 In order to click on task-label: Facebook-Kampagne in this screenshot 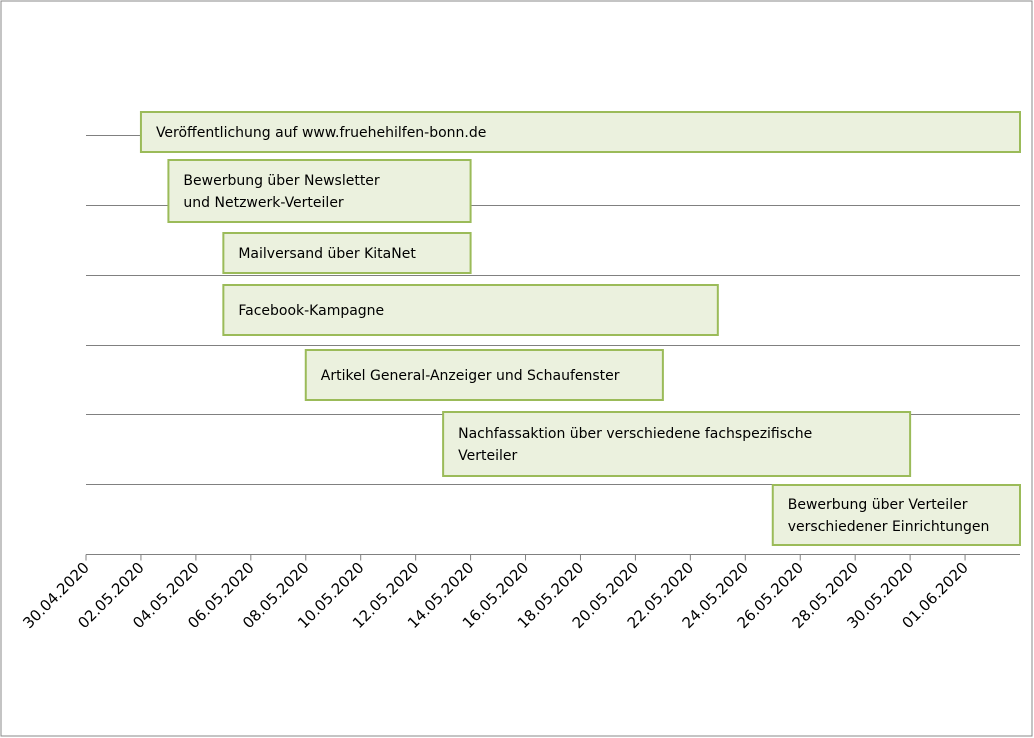, I will do `click(311, 311)`.